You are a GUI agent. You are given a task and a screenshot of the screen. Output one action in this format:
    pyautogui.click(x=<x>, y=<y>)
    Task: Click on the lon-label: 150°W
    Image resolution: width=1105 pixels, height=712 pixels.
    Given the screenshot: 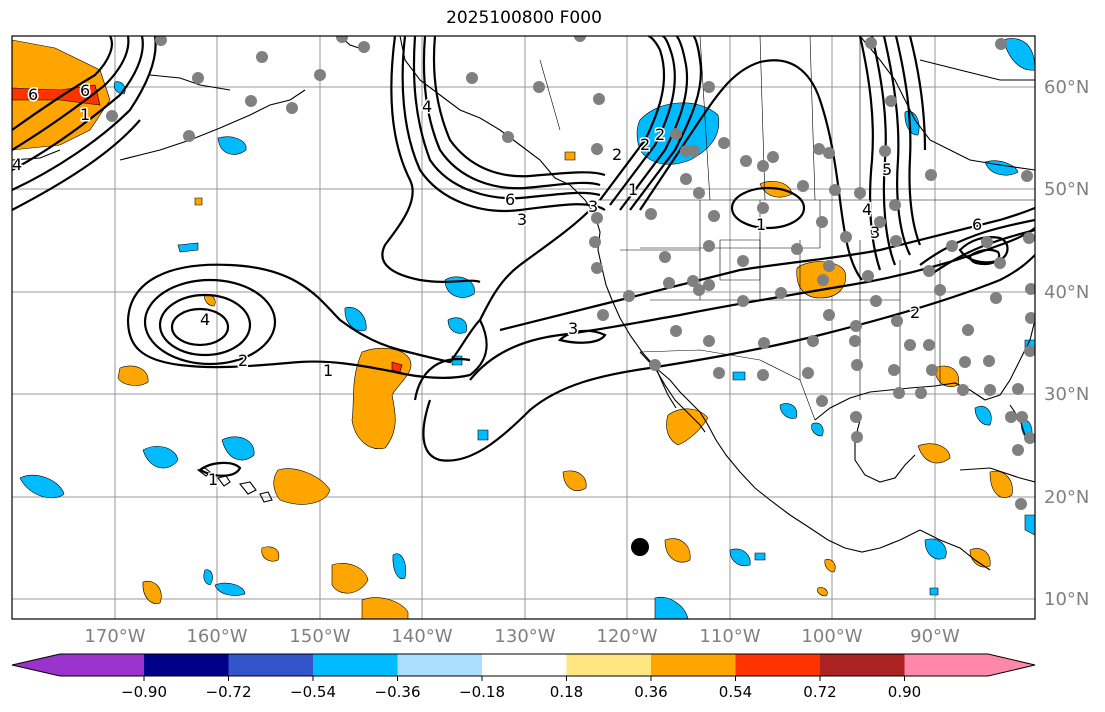 What is the action you would take?
    pyautogui.click(x=319, y=636)
    